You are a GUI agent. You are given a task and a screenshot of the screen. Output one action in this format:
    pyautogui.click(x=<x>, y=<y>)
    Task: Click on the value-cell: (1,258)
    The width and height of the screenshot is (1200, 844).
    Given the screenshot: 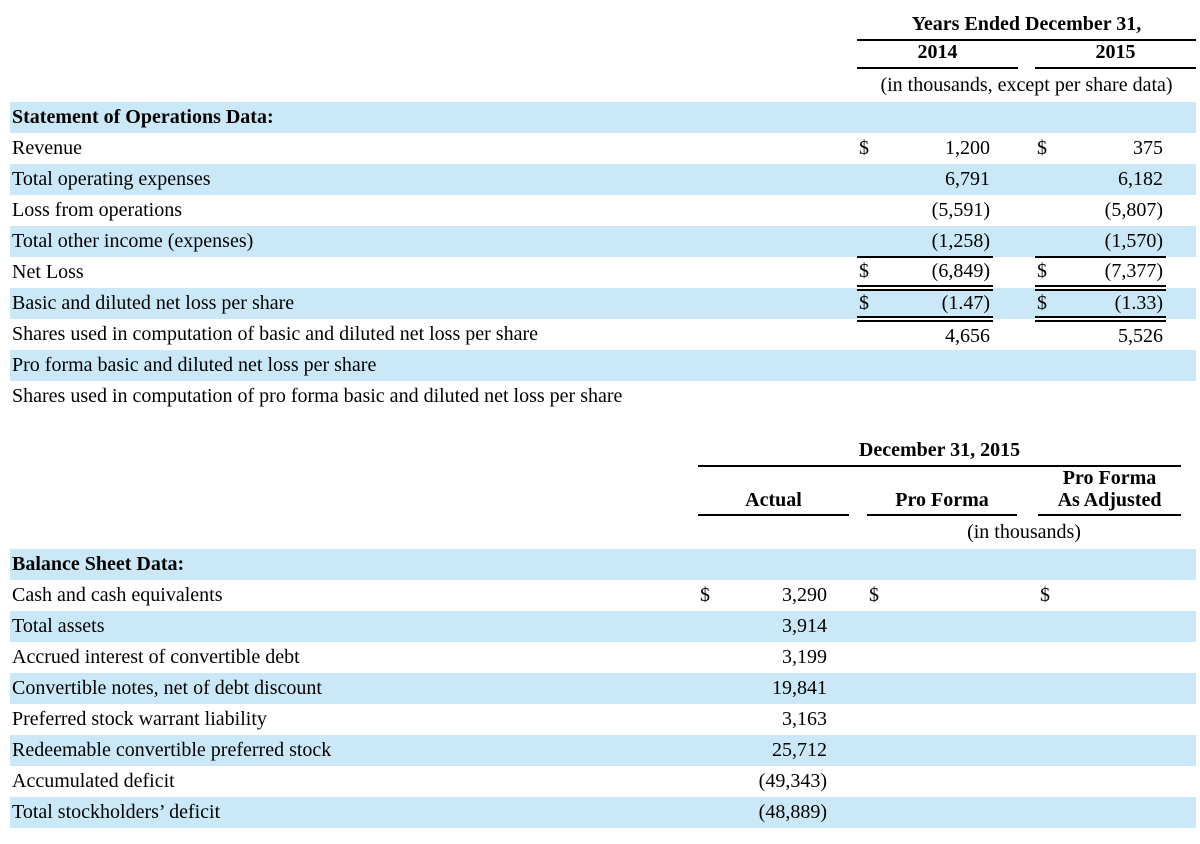 What is the action you would take?
    pyautogui.click(x=940, y=242)
    